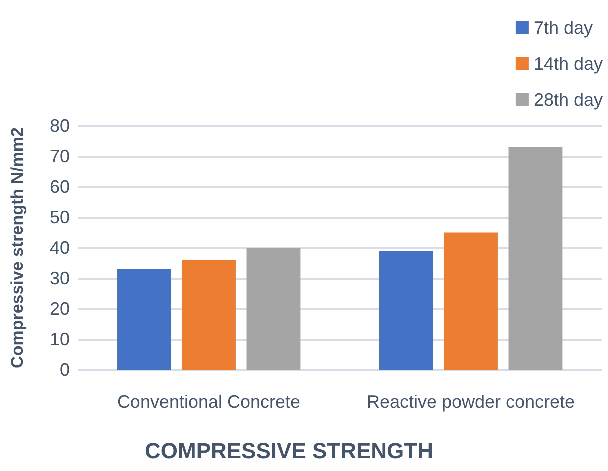  What do you see at coordinates (60, 187) in the screenshot?
I see `y-tick-label: 60` at bounding box center [60, 187].